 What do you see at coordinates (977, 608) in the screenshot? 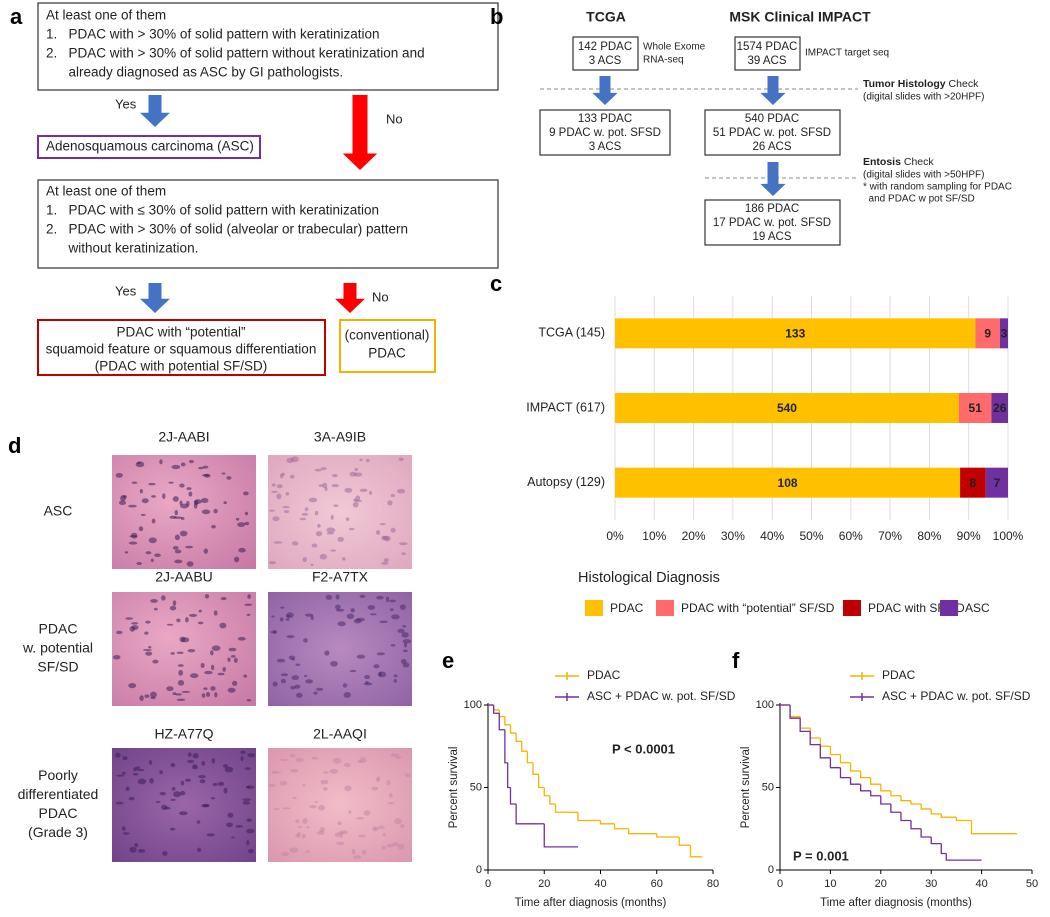
I see `legend-label: ASC` at bounding box center [977, 608].